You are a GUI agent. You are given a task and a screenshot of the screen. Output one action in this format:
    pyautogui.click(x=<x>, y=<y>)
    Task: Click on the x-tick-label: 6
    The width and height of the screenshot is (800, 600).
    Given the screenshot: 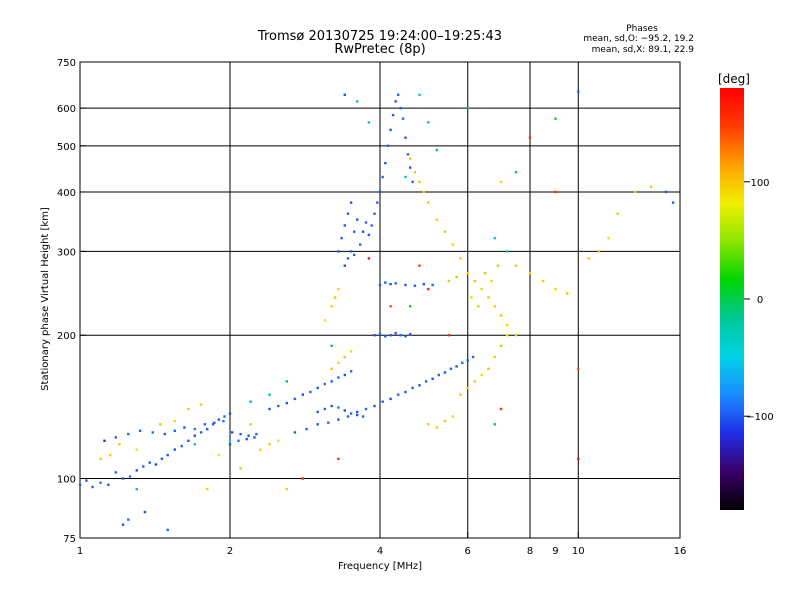 What is the action you would take?
    pyautogui.click(x=468, y=551)
    